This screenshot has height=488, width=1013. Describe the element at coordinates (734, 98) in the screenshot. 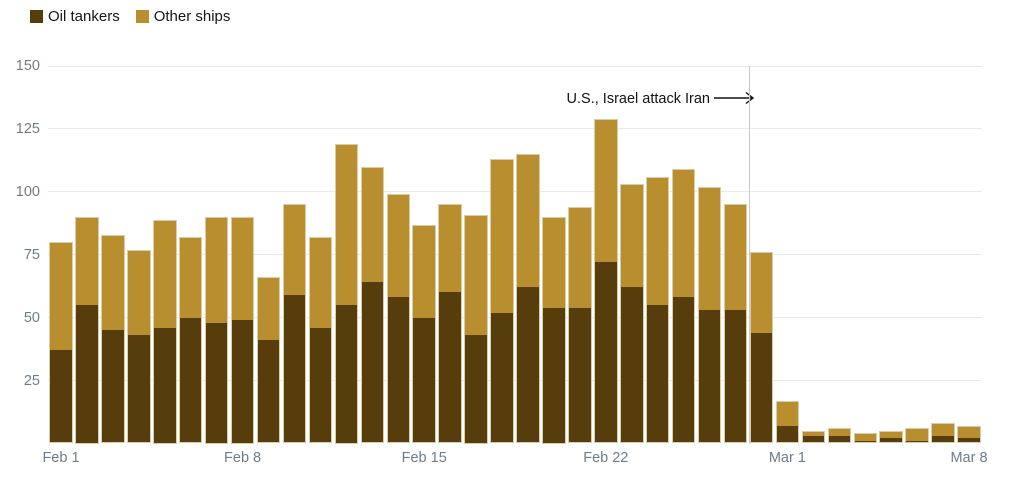

I see `annotation-arrow-icon` at that location.